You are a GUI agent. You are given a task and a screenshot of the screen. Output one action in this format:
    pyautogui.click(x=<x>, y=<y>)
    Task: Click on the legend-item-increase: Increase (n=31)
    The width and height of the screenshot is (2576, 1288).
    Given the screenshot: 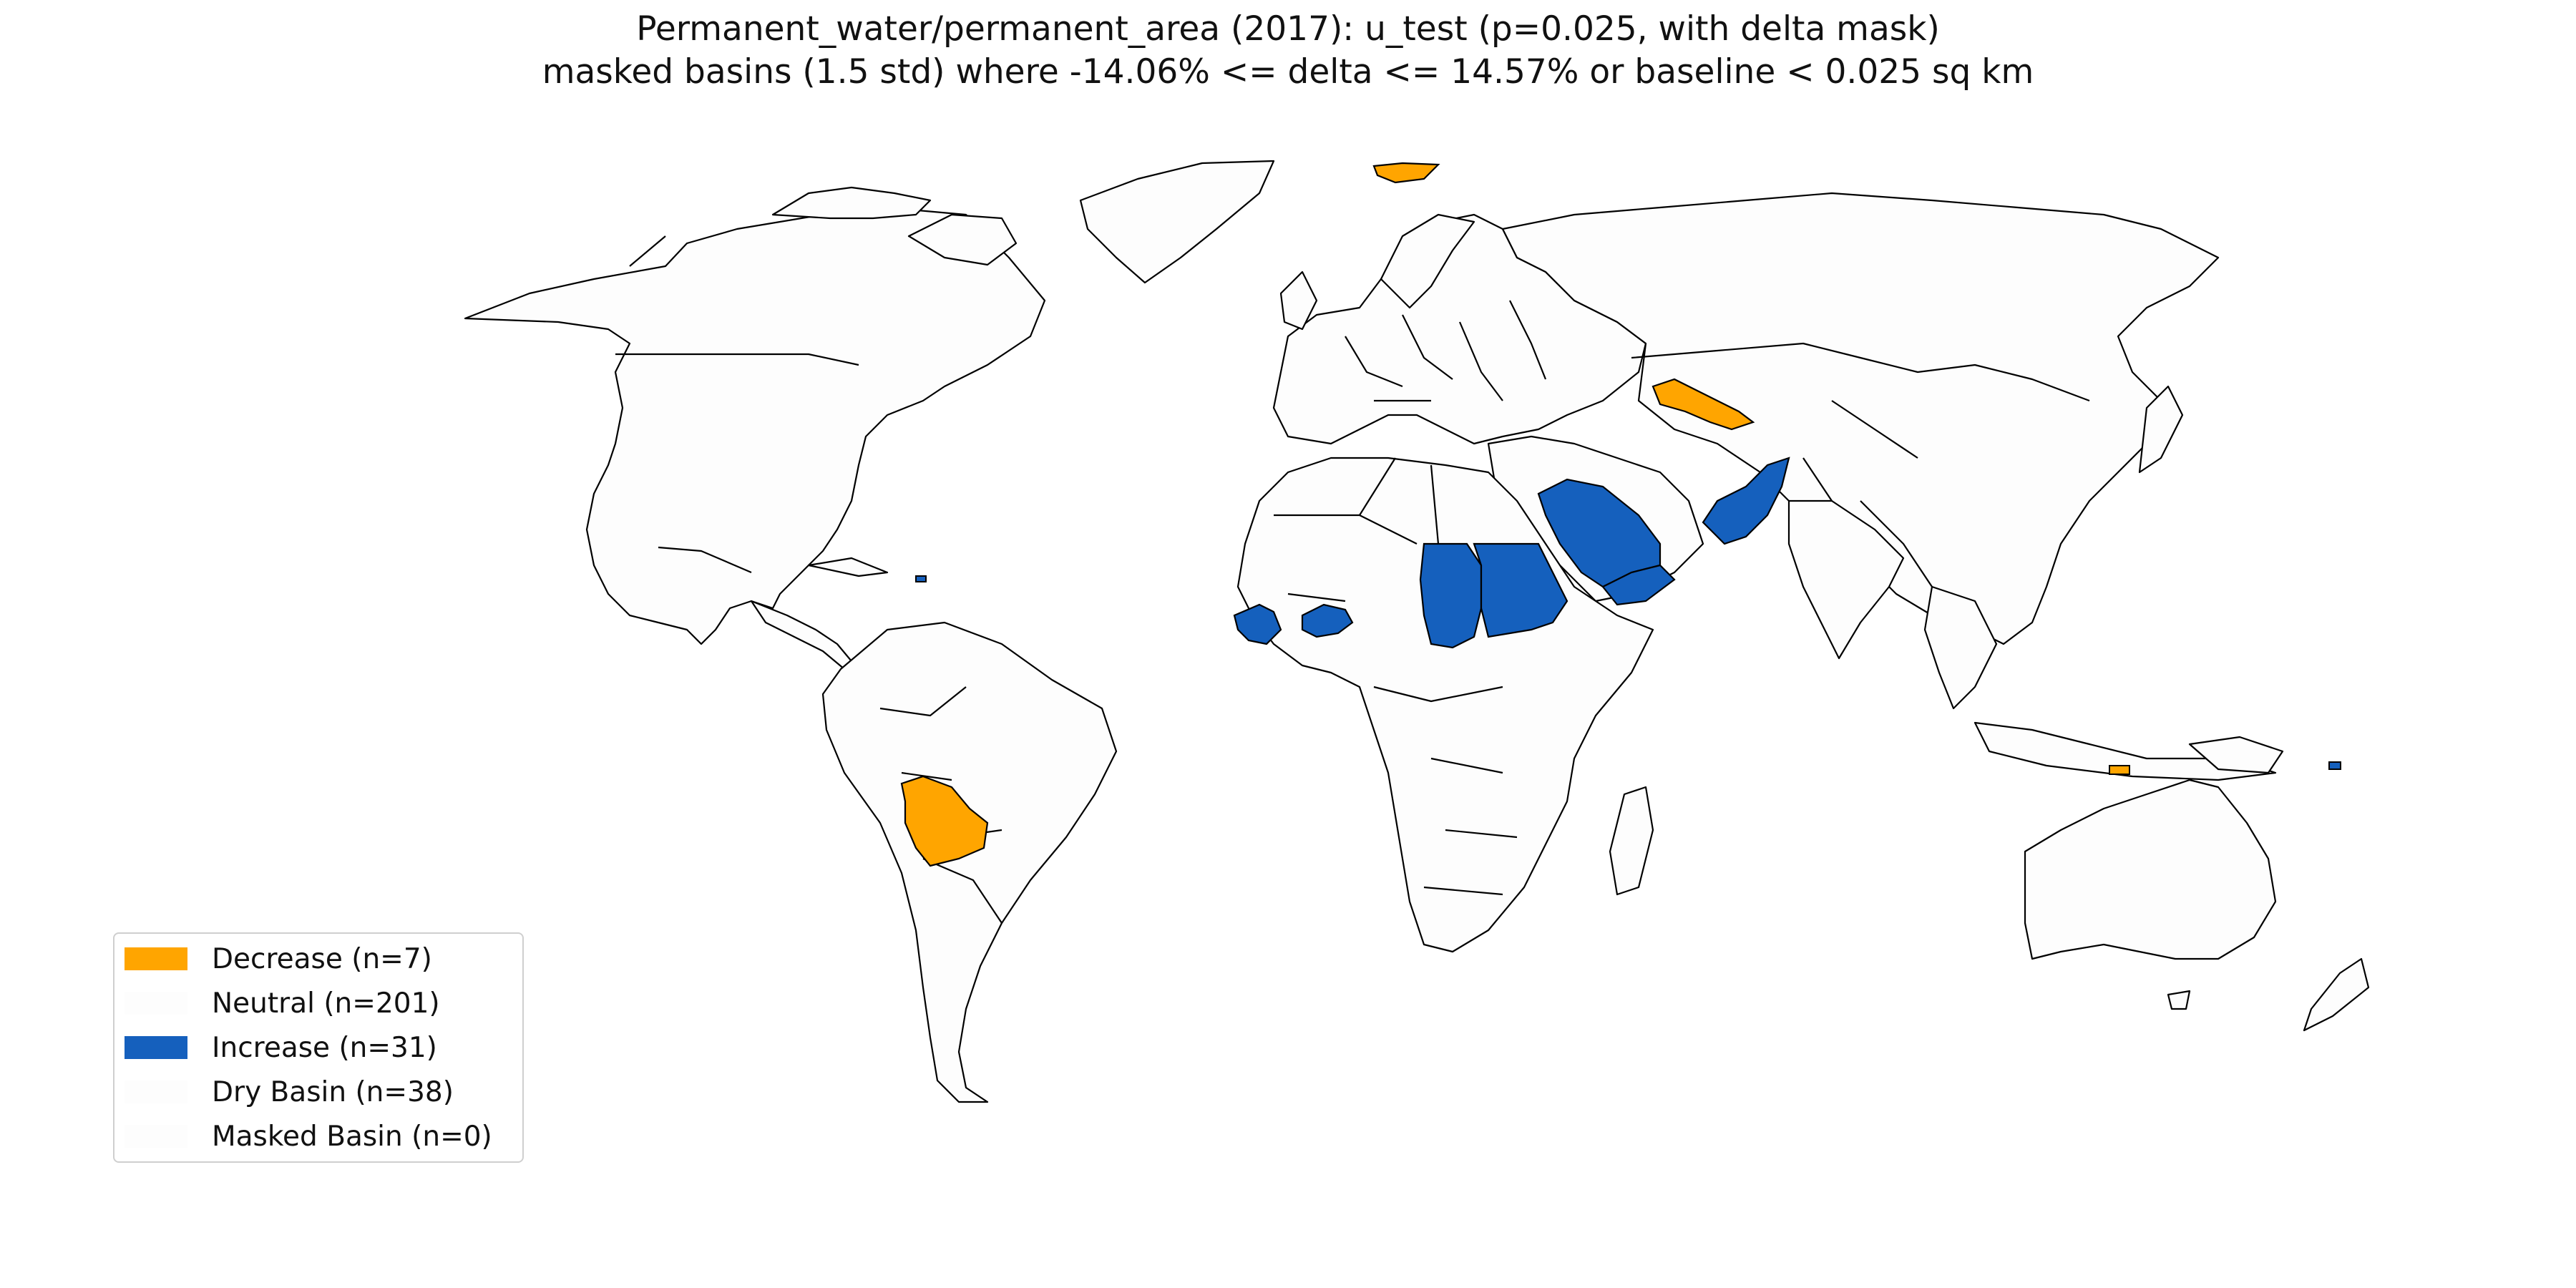 What is the action you would take?
    pyautogui.click(x=281, y=1047)
    